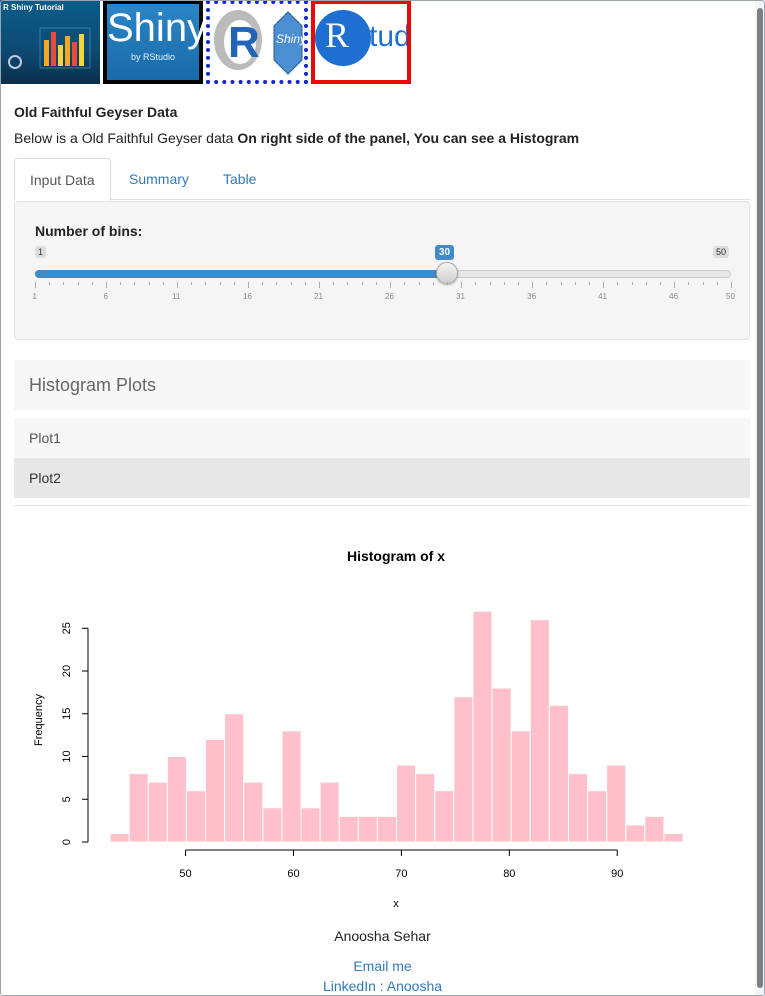  Describe the element at coordinates (39, 720) in the screenshot. I see `y-axis-label: Frequency` at that location.